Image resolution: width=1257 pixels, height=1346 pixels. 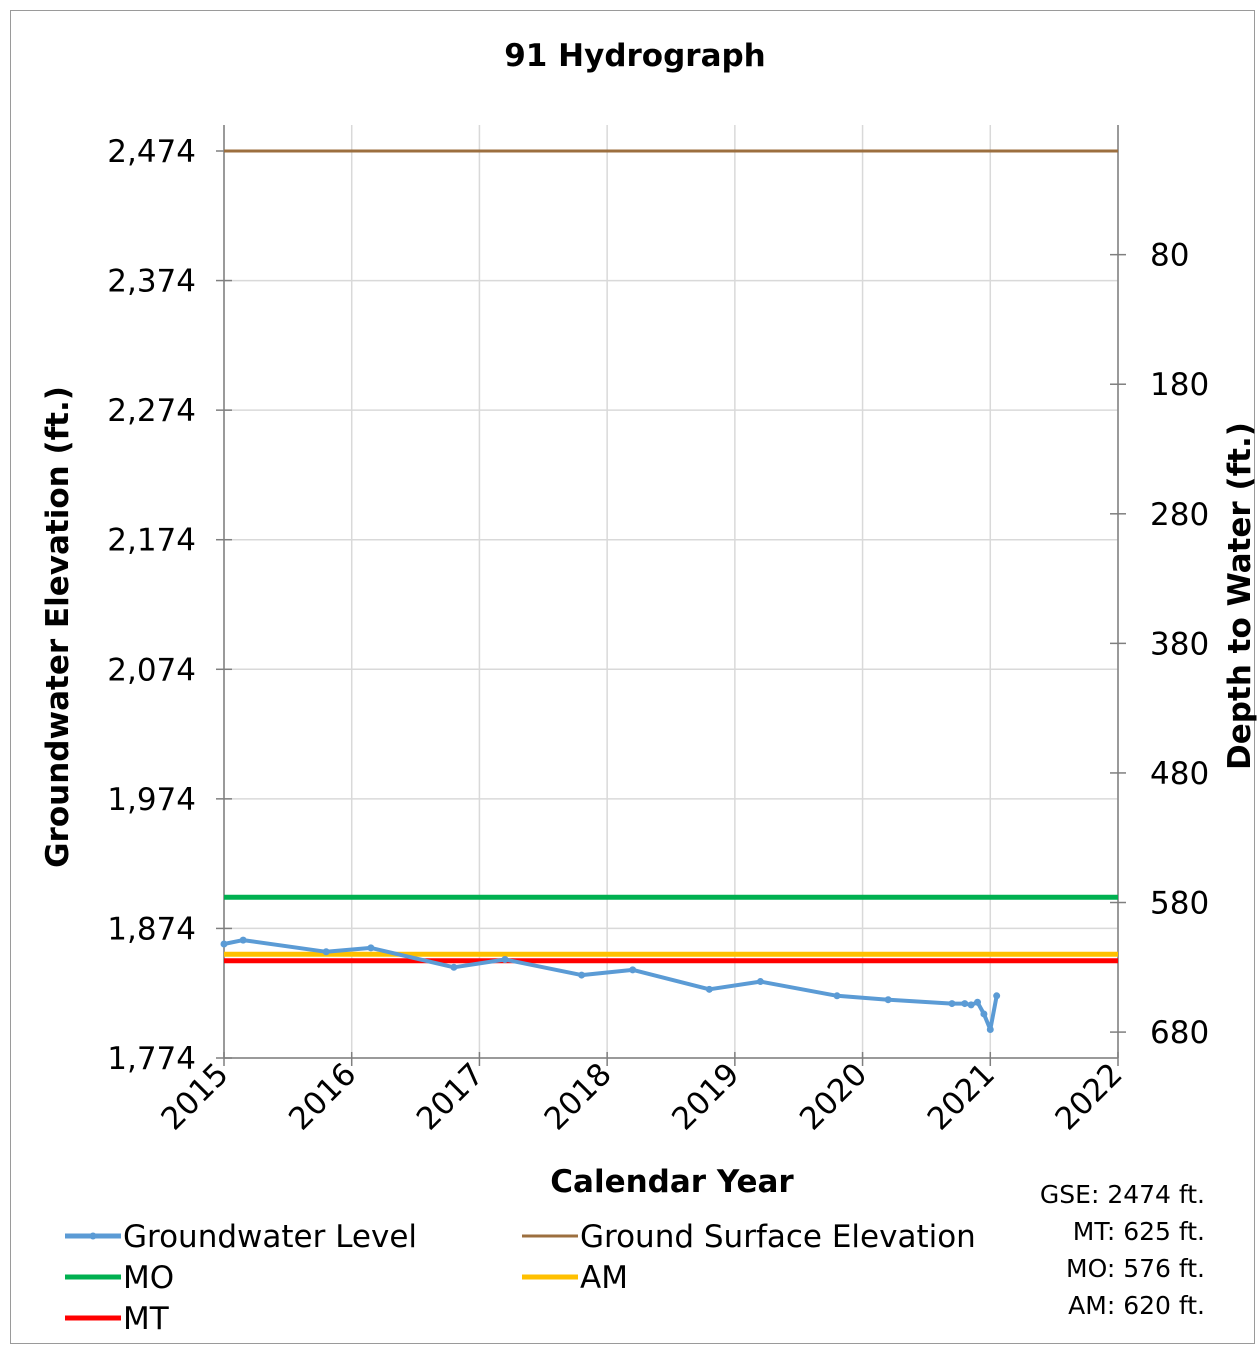 What do you see at coordinates (1239, 596) in the screenshot?
I see `y2-axis-title: Depth to Water (ft.)` at bounding box center [1239, 596].